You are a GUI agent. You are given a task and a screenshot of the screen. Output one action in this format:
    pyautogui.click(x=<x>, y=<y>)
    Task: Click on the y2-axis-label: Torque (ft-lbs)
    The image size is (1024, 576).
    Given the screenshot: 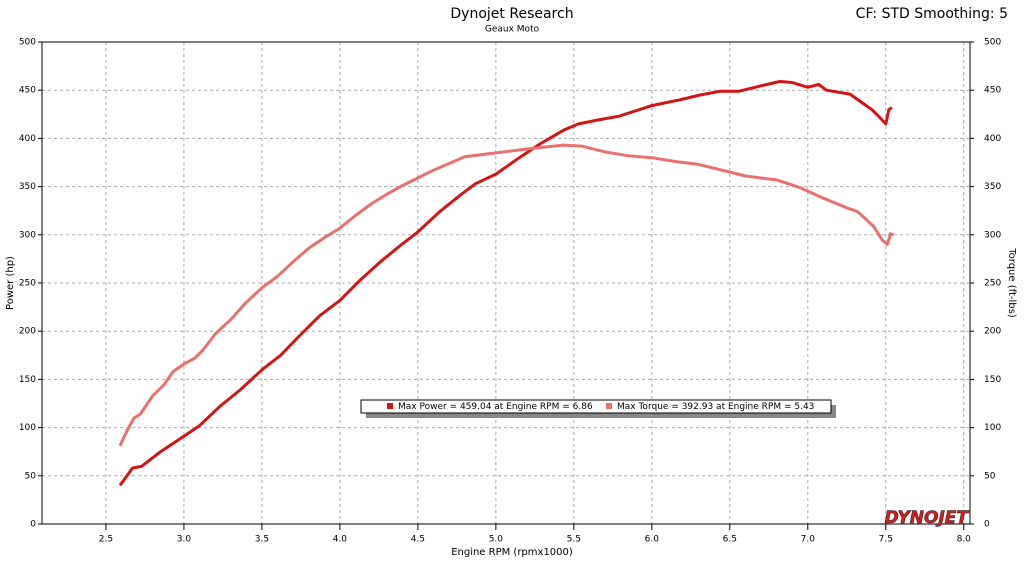 What is the action you would take?
    pyautogui.click(x=1011, y=282)
    